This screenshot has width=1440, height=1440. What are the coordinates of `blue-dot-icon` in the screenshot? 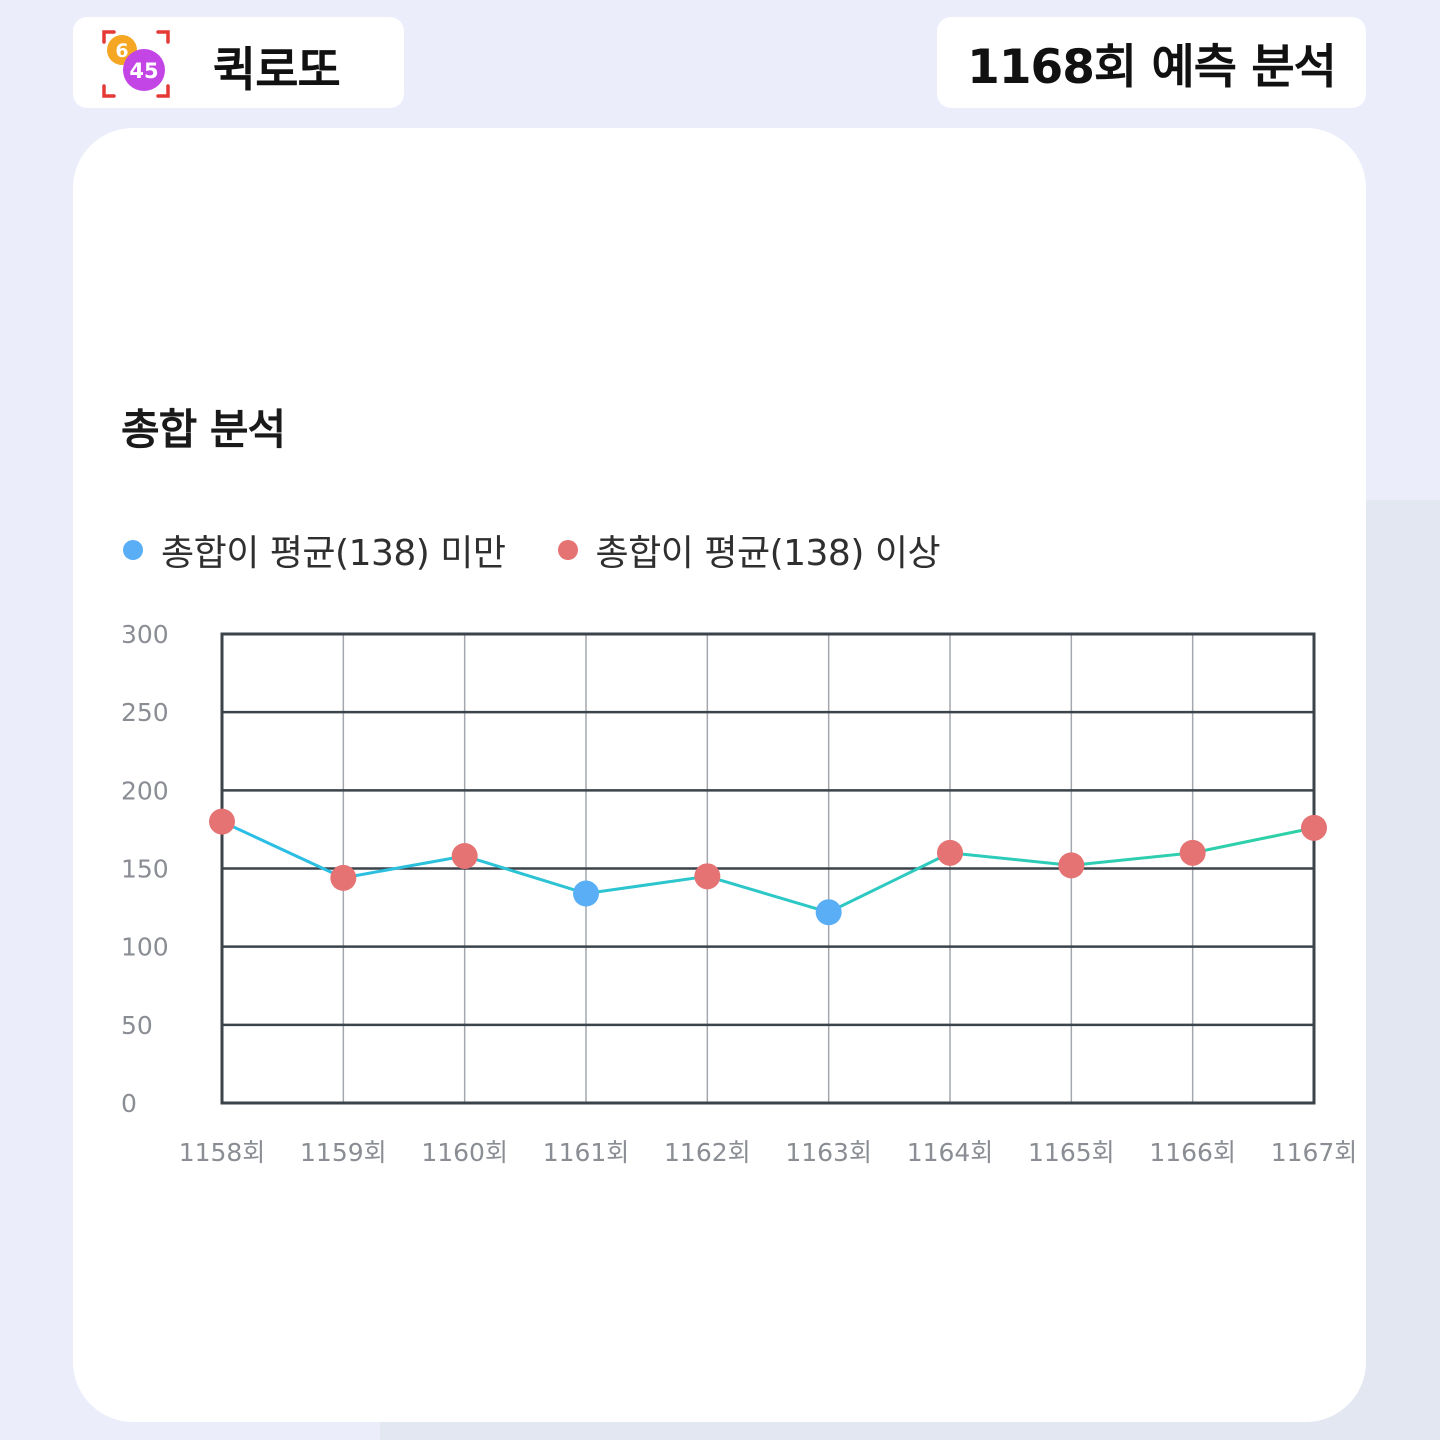 It's located at (133, 550).